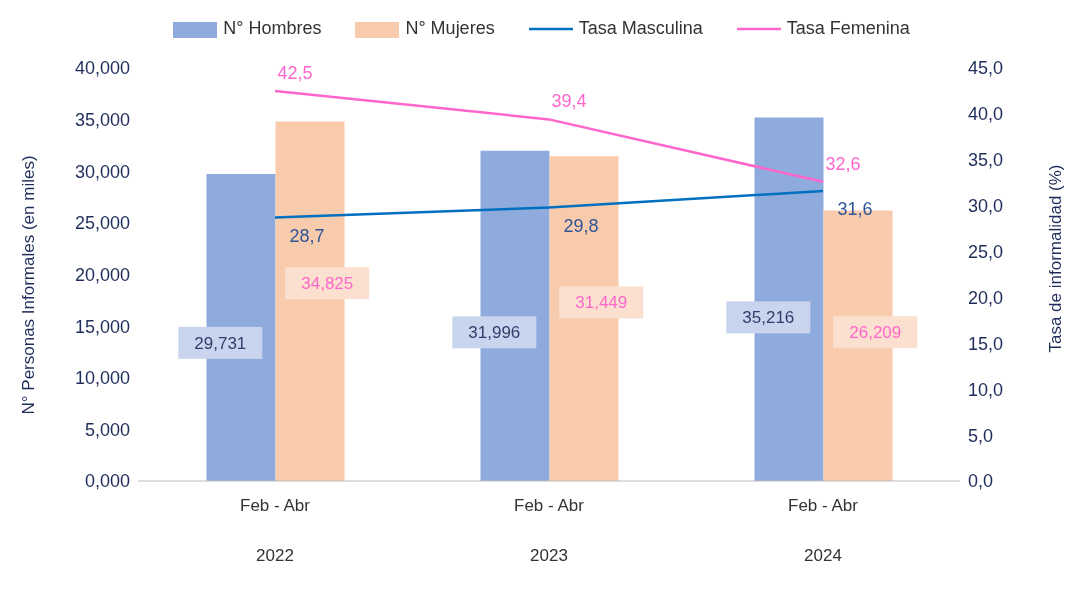  What do you see at coordinates (102, 223) in the screenshot?
I see `y-tick-label: 25,000` at bounding box center [102, 223].